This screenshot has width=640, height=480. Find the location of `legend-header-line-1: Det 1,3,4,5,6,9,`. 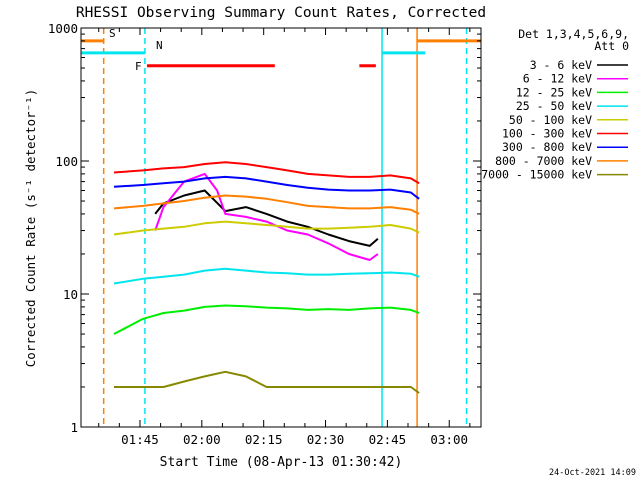

legend-header-line-1: Det 1,3,4,5,6,9, is located at coordinates (573, 34).